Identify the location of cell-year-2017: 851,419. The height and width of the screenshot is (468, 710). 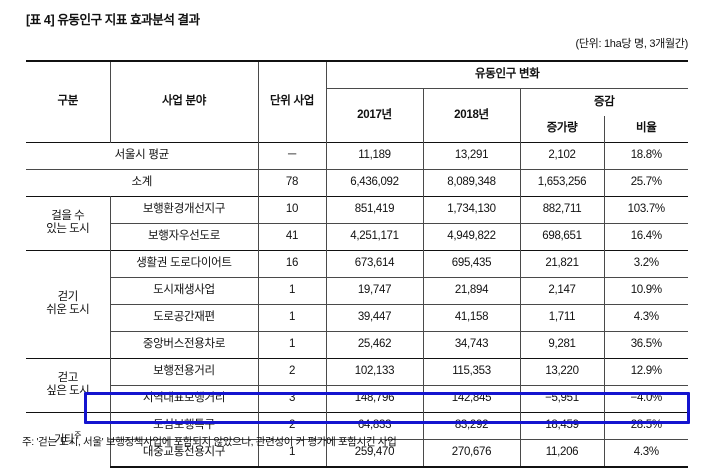
(375, 209).